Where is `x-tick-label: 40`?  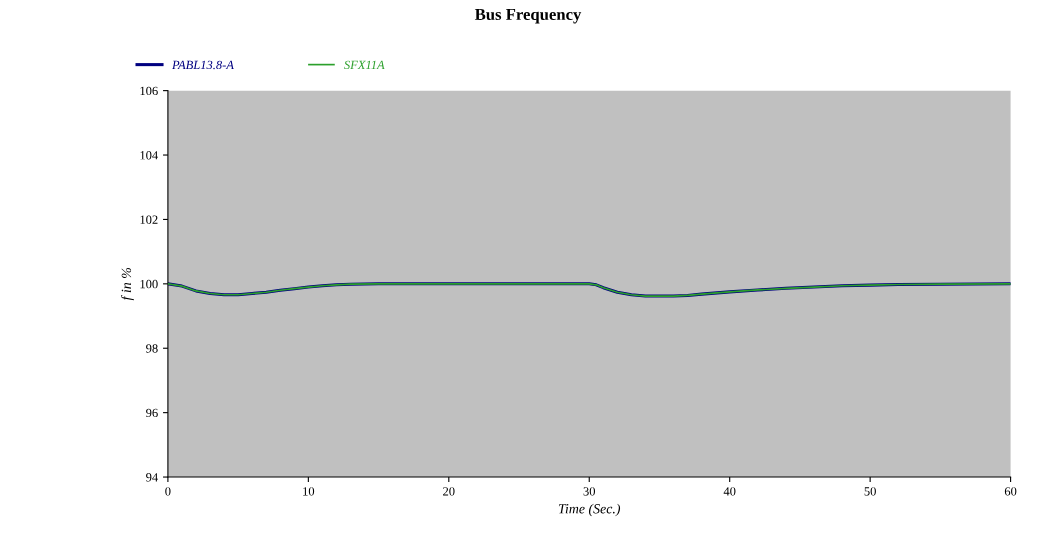
x-tick-label: 40 is located at coordinates (729, 491).